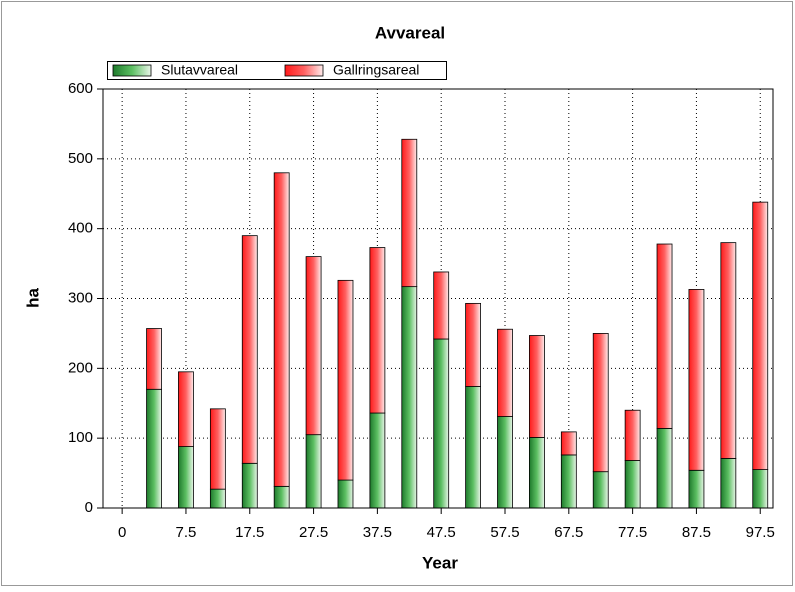 This screenshot has height=592, width=795. Describe the element at coordinates (80, 228) in the screenshot. I see `y-tick-label: 400` at that location.